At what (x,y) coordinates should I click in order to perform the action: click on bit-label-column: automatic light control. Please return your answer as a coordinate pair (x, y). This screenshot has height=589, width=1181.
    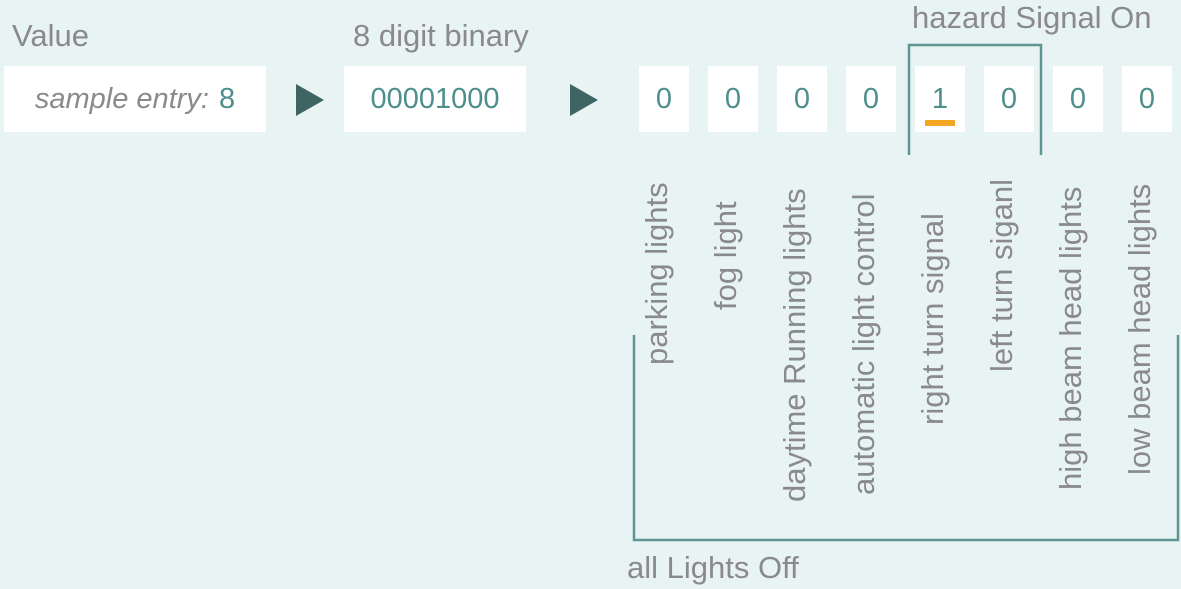
    Looking at the image, I should click on (871, 322).